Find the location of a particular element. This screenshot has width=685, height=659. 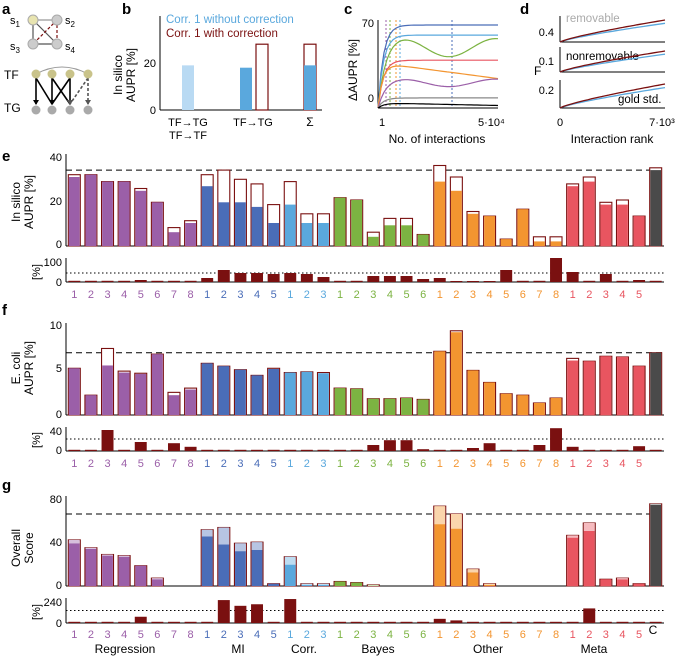

panel-e-improve-ytick-0: 0 is located at coordinates (59, 283).